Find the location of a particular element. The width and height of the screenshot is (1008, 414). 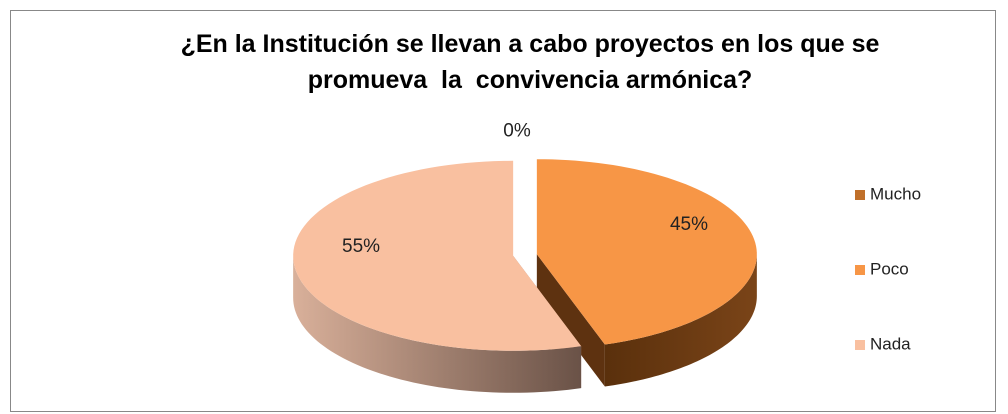

data-label: 0% is located at coordinates (517, 131).